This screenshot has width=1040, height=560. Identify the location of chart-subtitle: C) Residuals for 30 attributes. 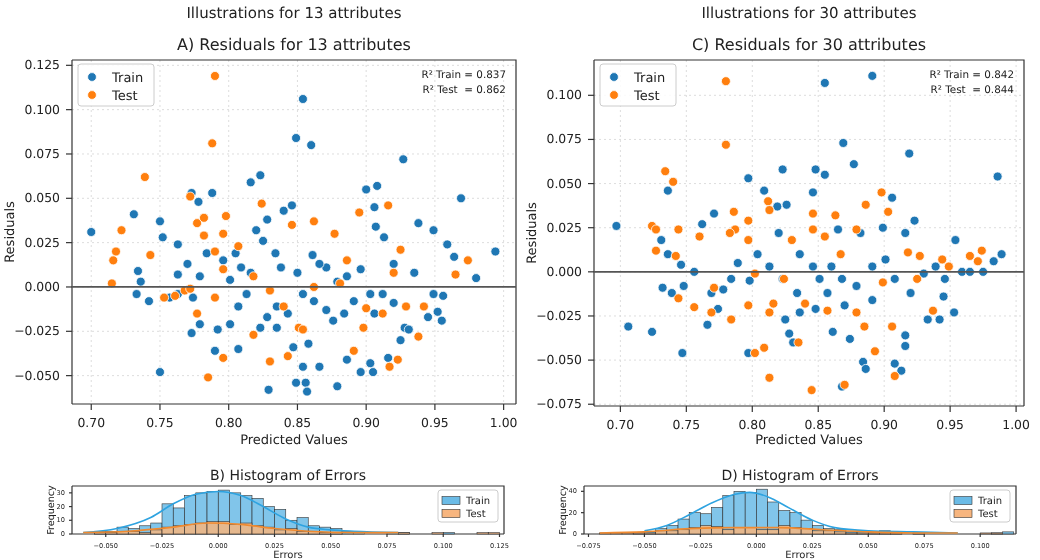
(809, 45).